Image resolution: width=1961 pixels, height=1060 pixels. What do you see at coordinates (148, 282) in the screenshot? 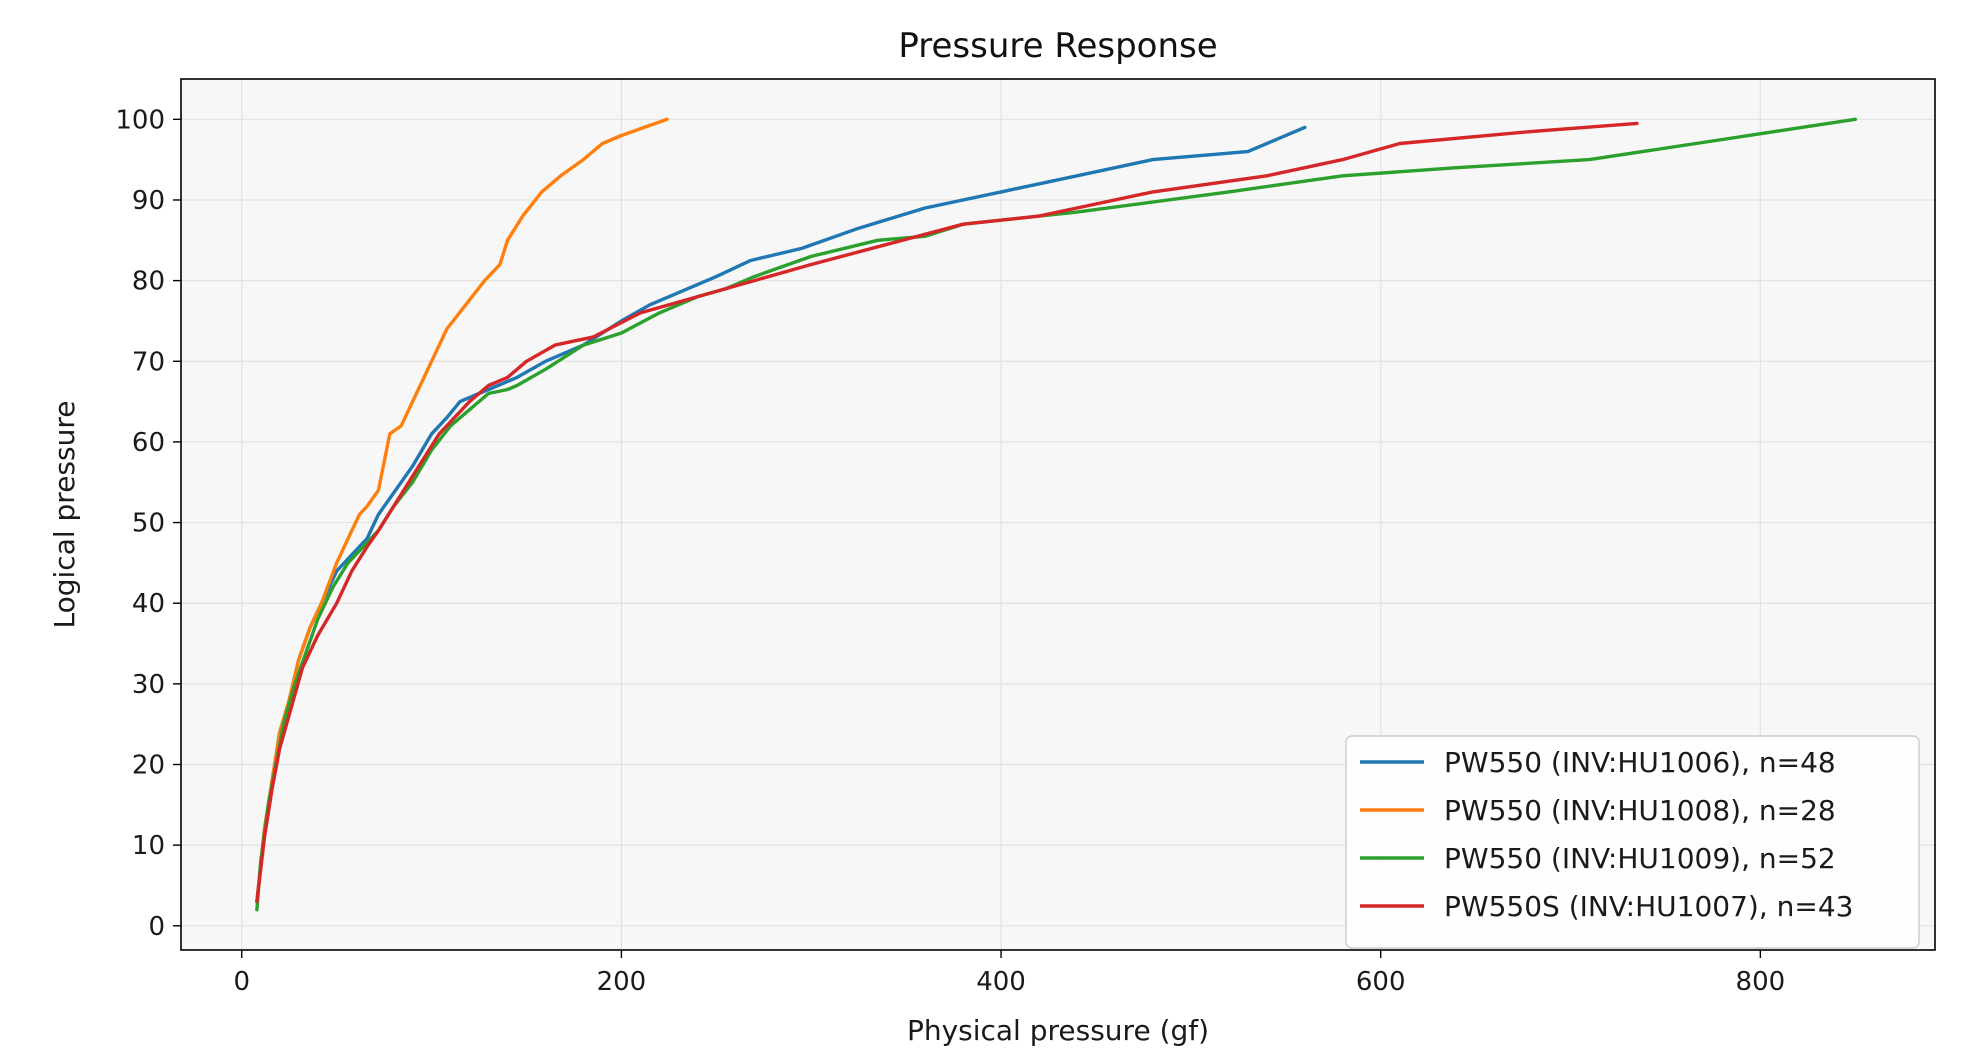
I see `y-tick-label: 80` at bounding box center [148, 282].